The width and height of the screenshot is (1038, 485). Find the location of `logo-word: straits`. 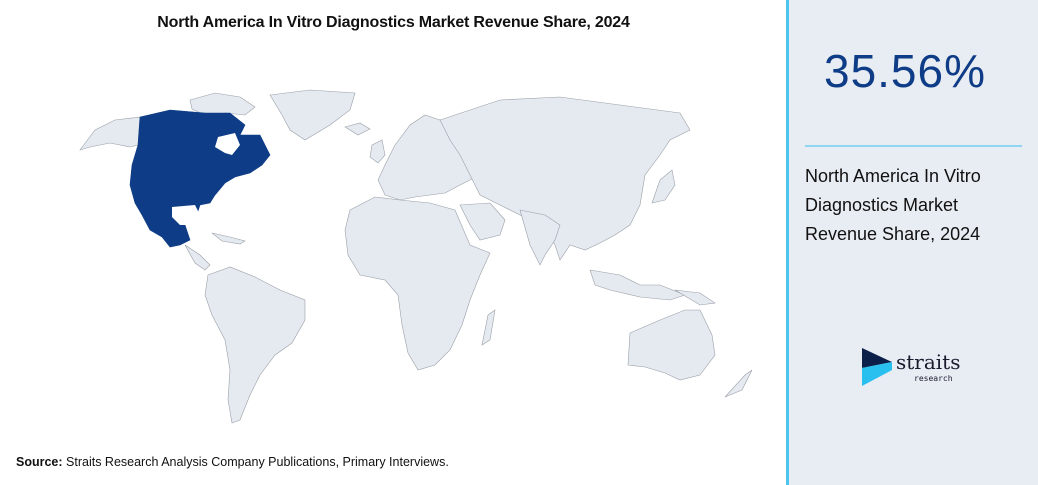

logo-word: straits is located at coordinates (928, 362).